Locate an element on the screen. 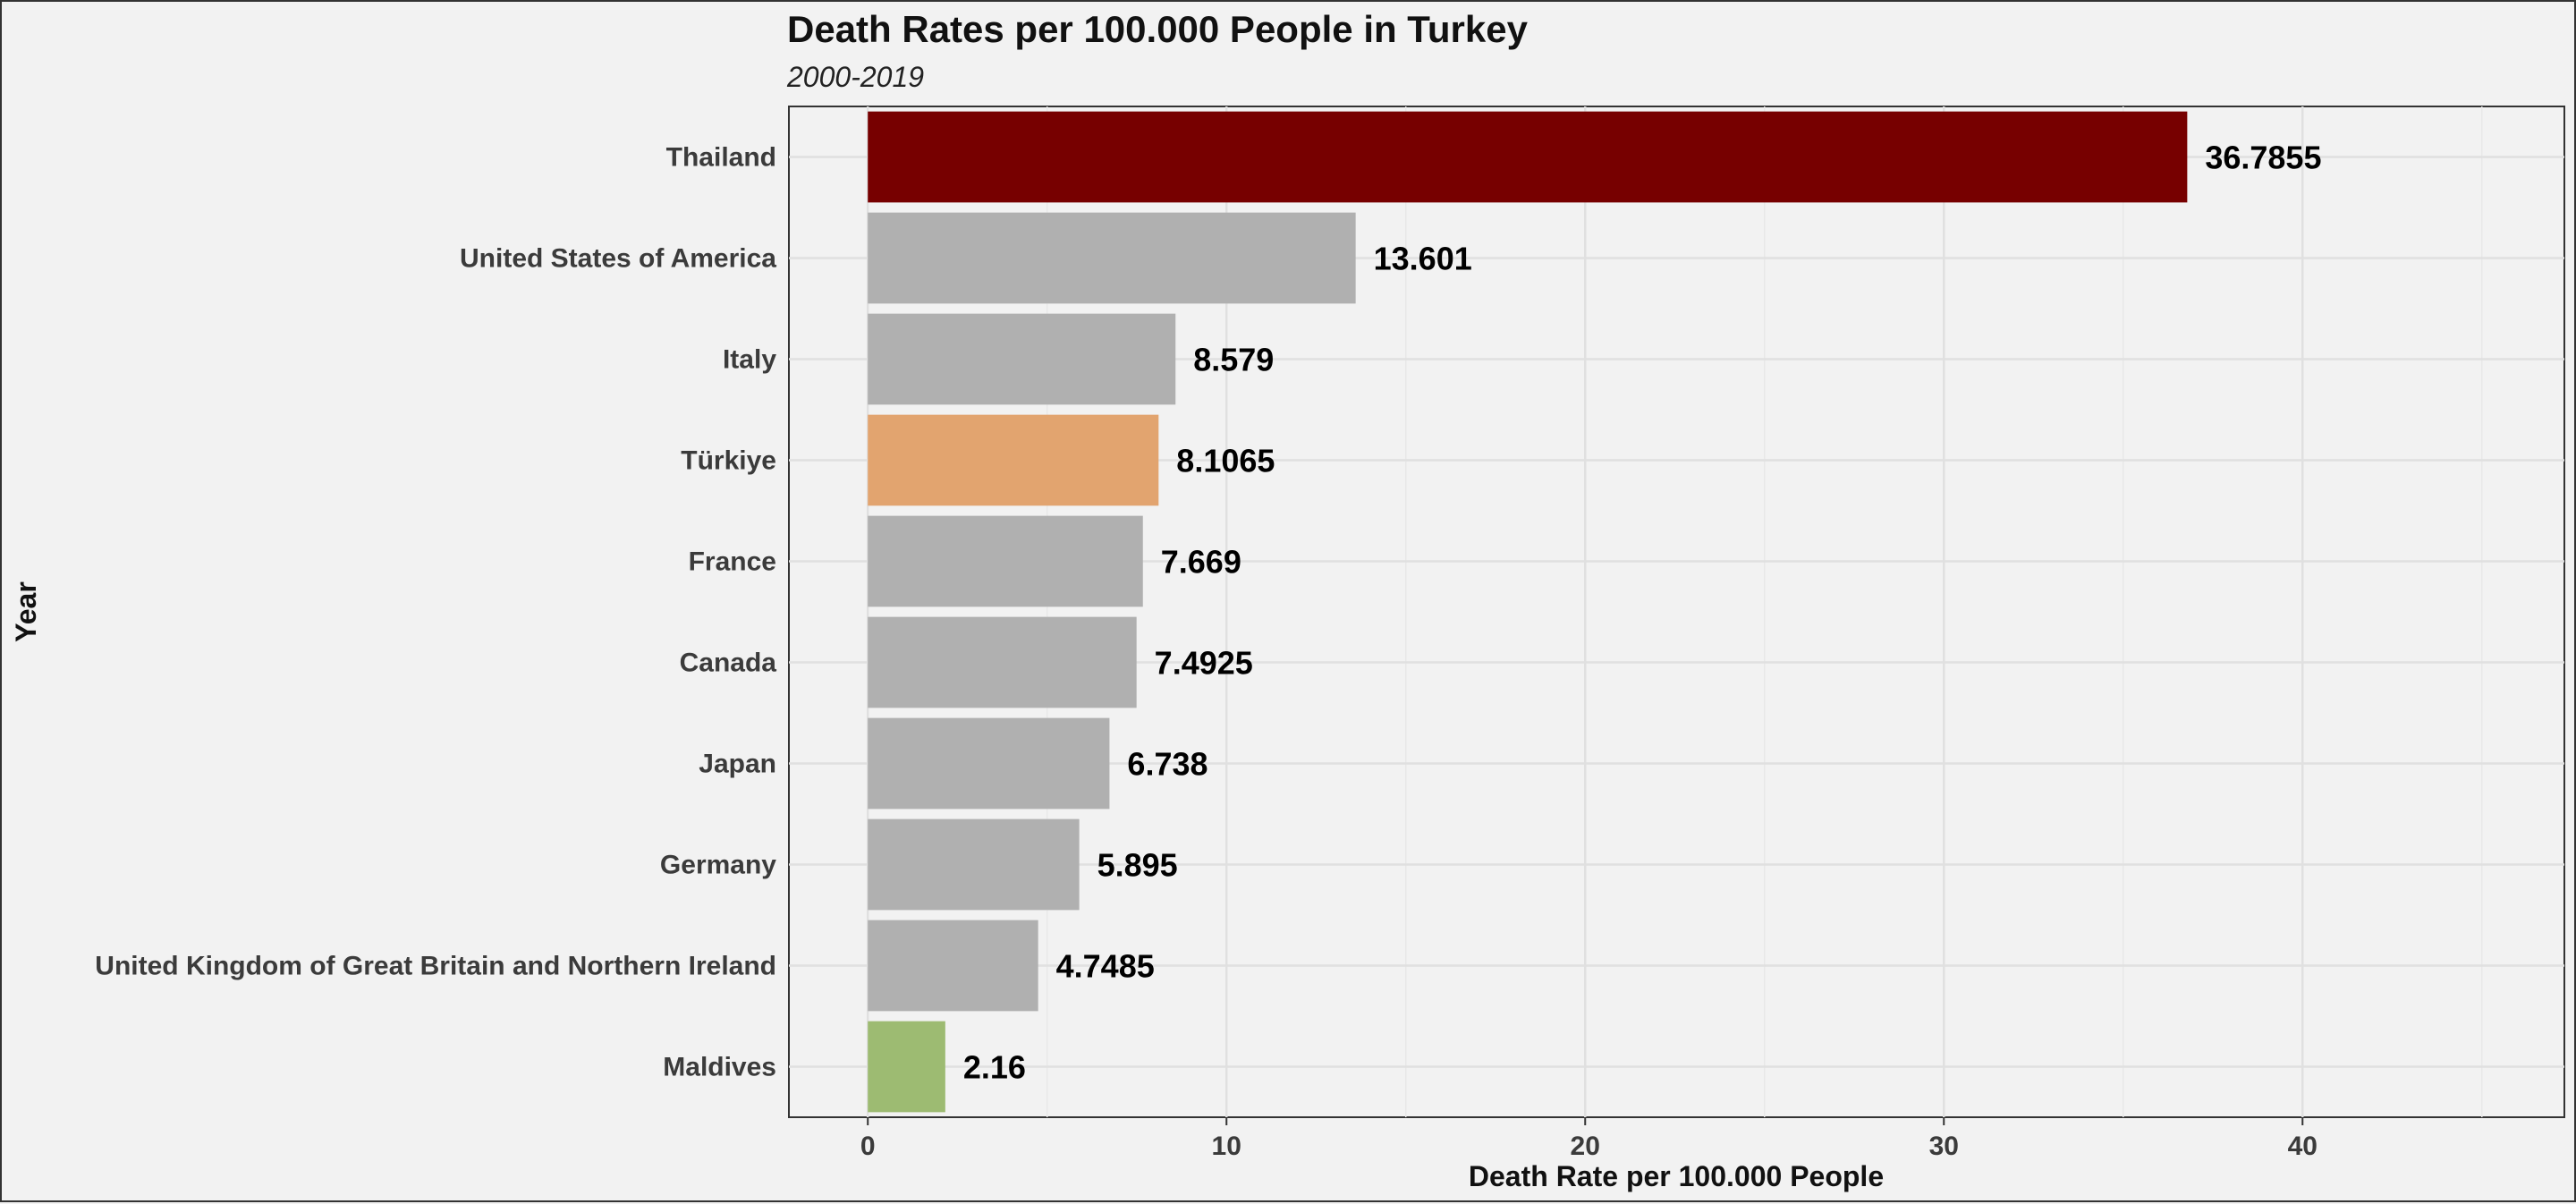 The height and width of the screenshot is (1204, 2576). category-label: Maldives is located at coordinates (719, 1068).